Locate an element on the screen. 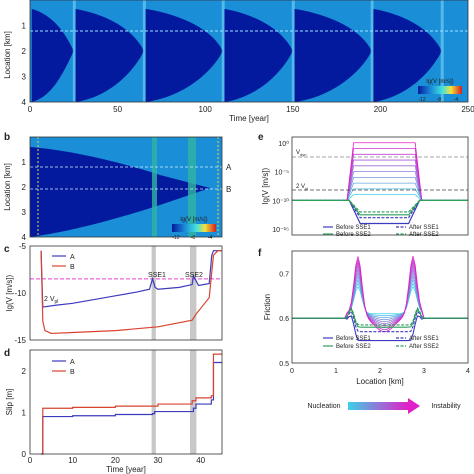 The image size is (474, 474). panel-a-xlabel: Time [year] is located at coordinates (249, 118).